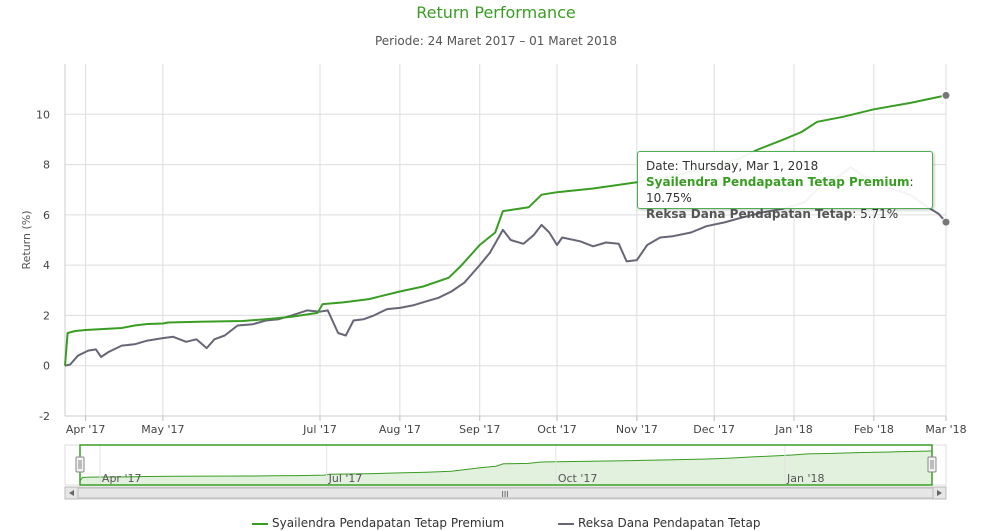  I want to click on navigator-handle-right, so click(932, 464).